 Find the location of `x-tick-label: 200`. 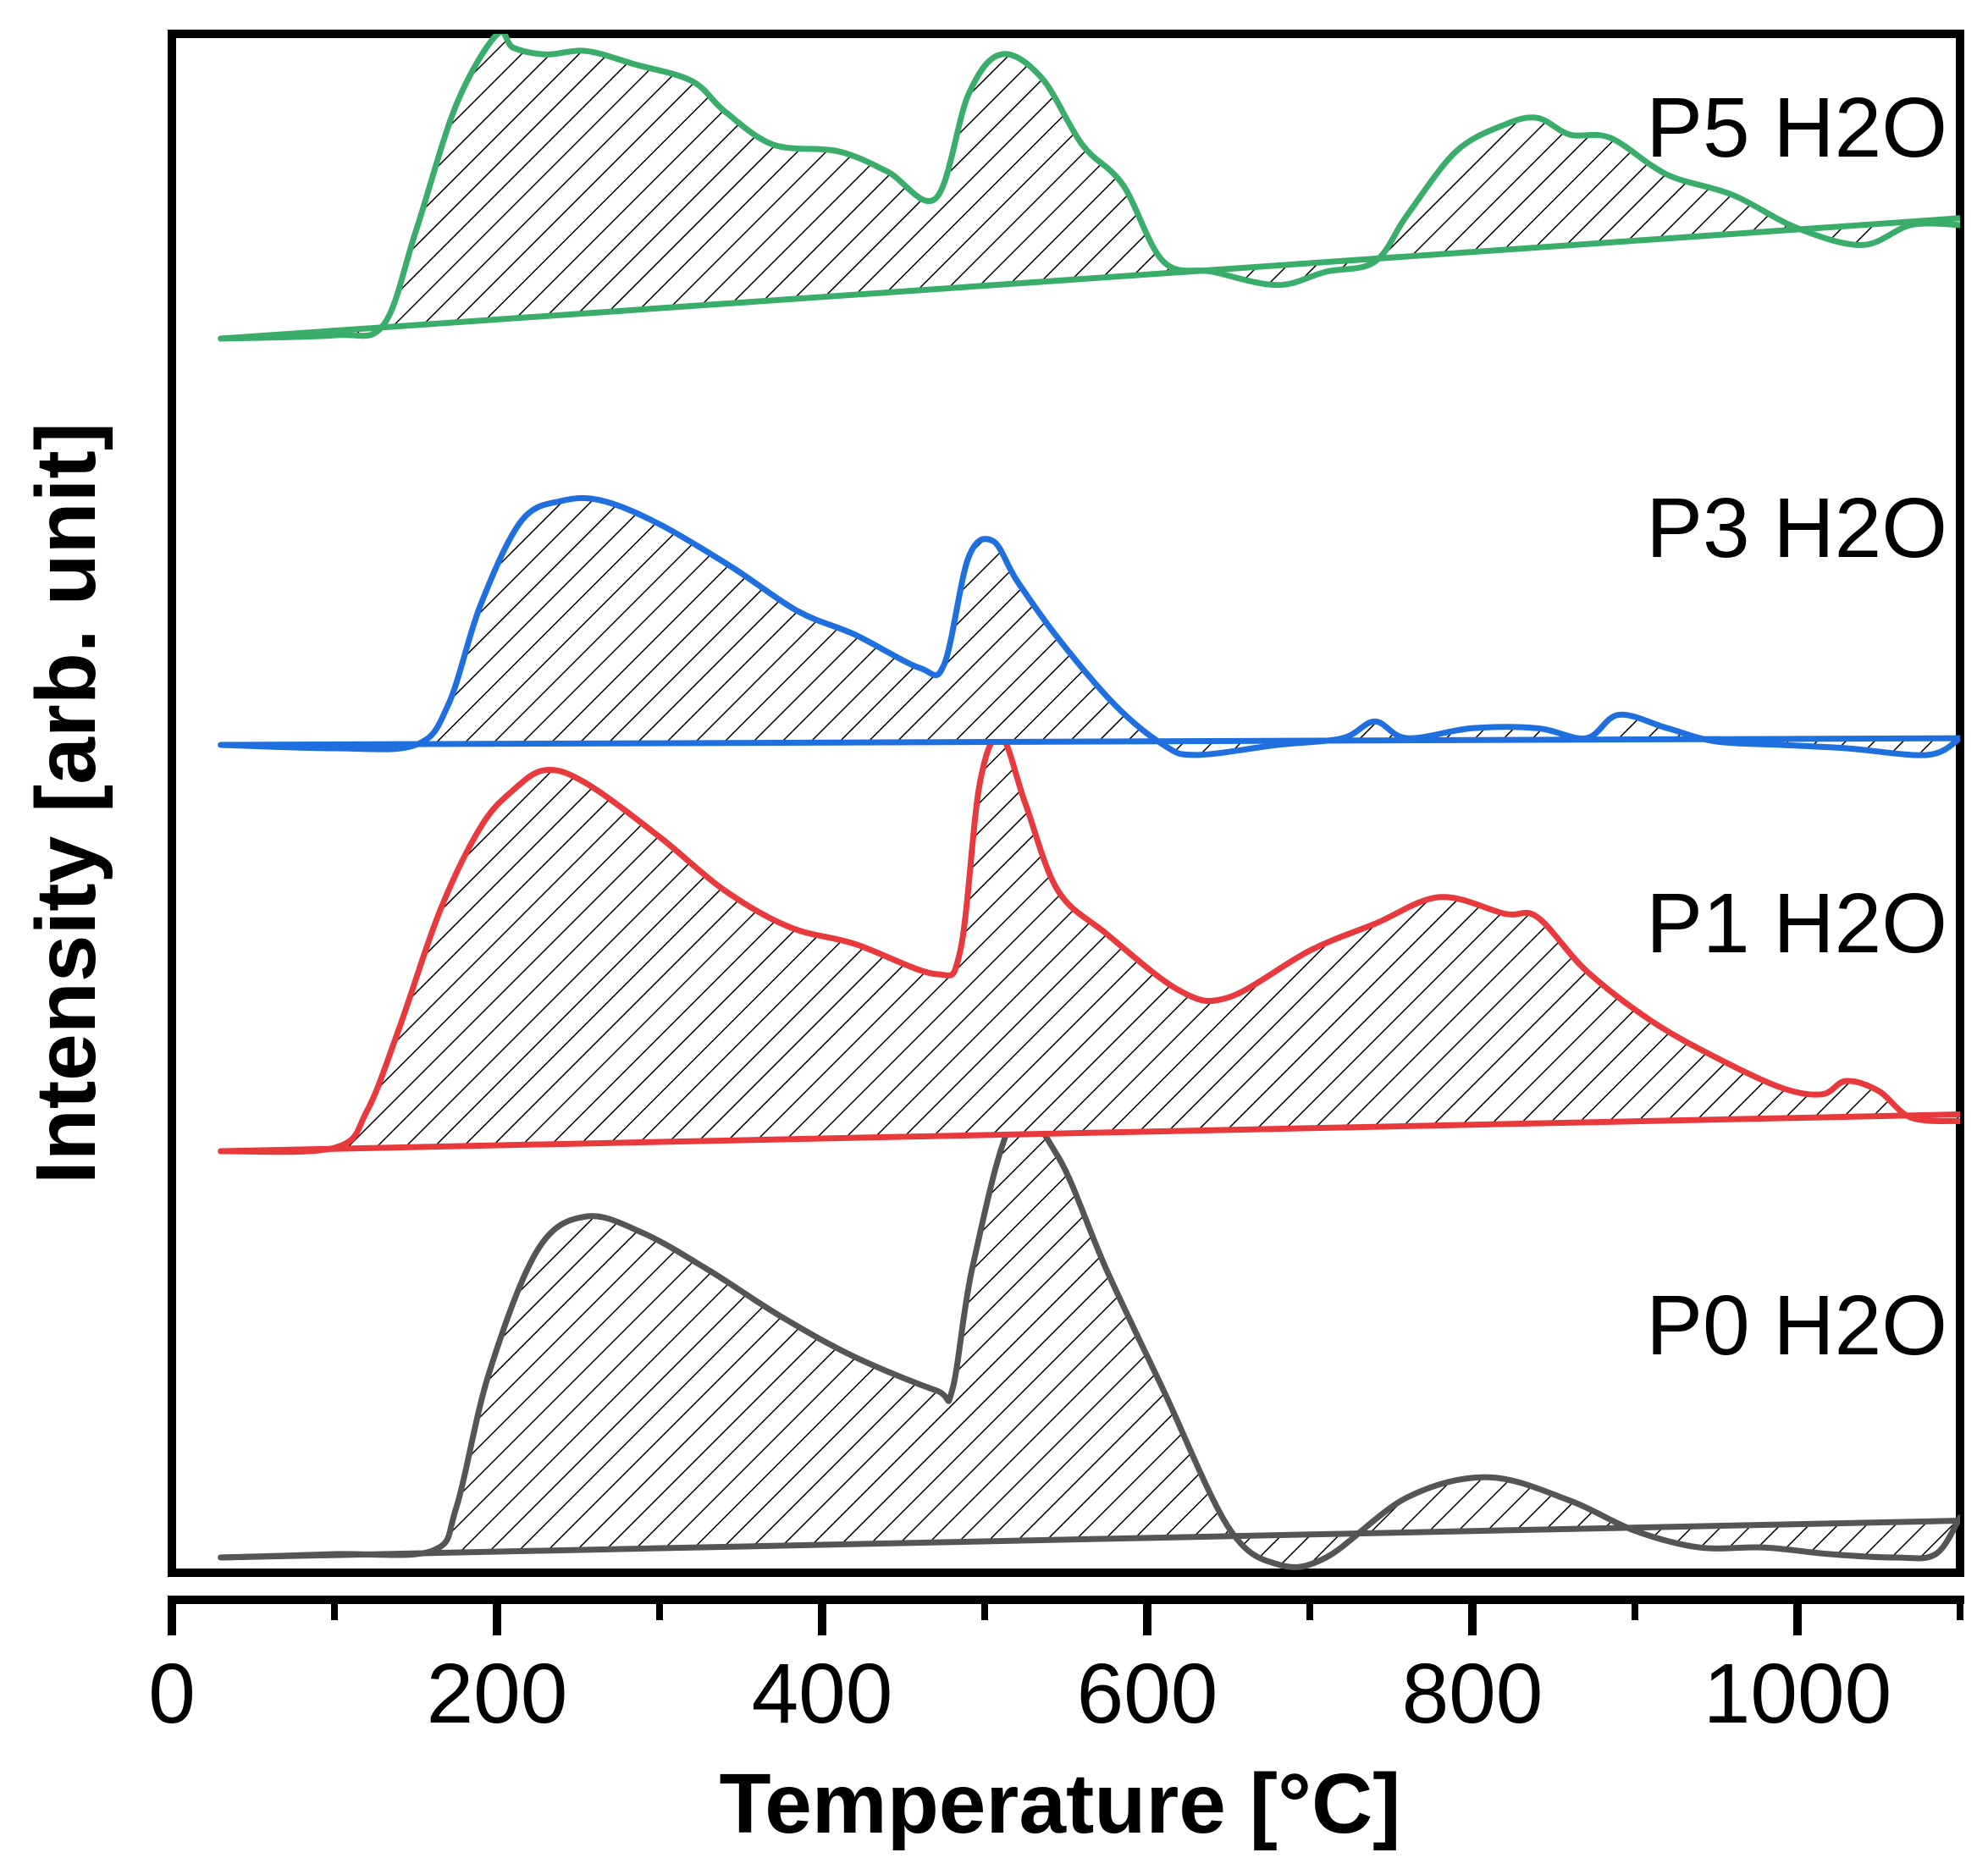

x-tick-label: 200 is located at coordinates (498, 1694).